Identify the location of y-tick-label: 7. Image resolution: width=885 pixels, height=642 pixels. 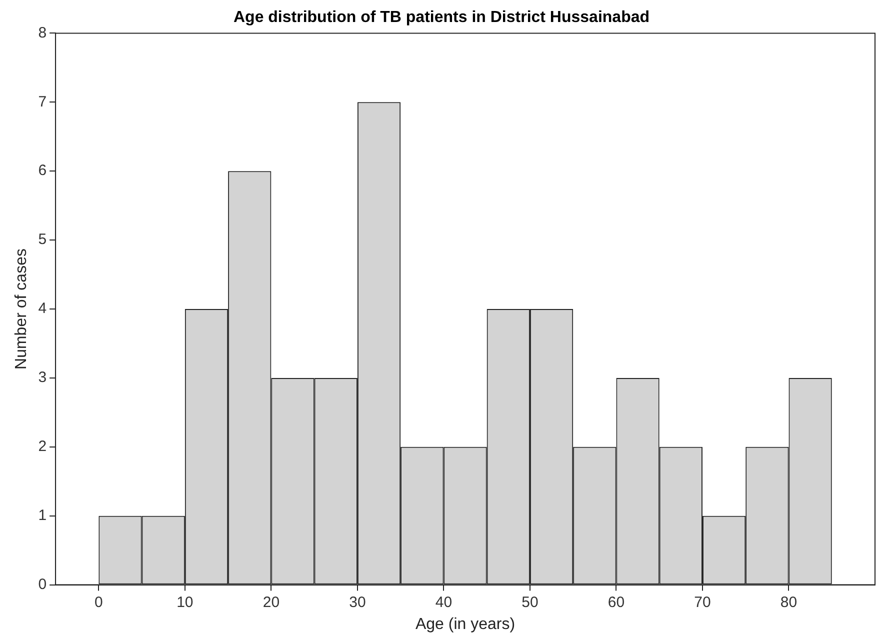
(42, 101).